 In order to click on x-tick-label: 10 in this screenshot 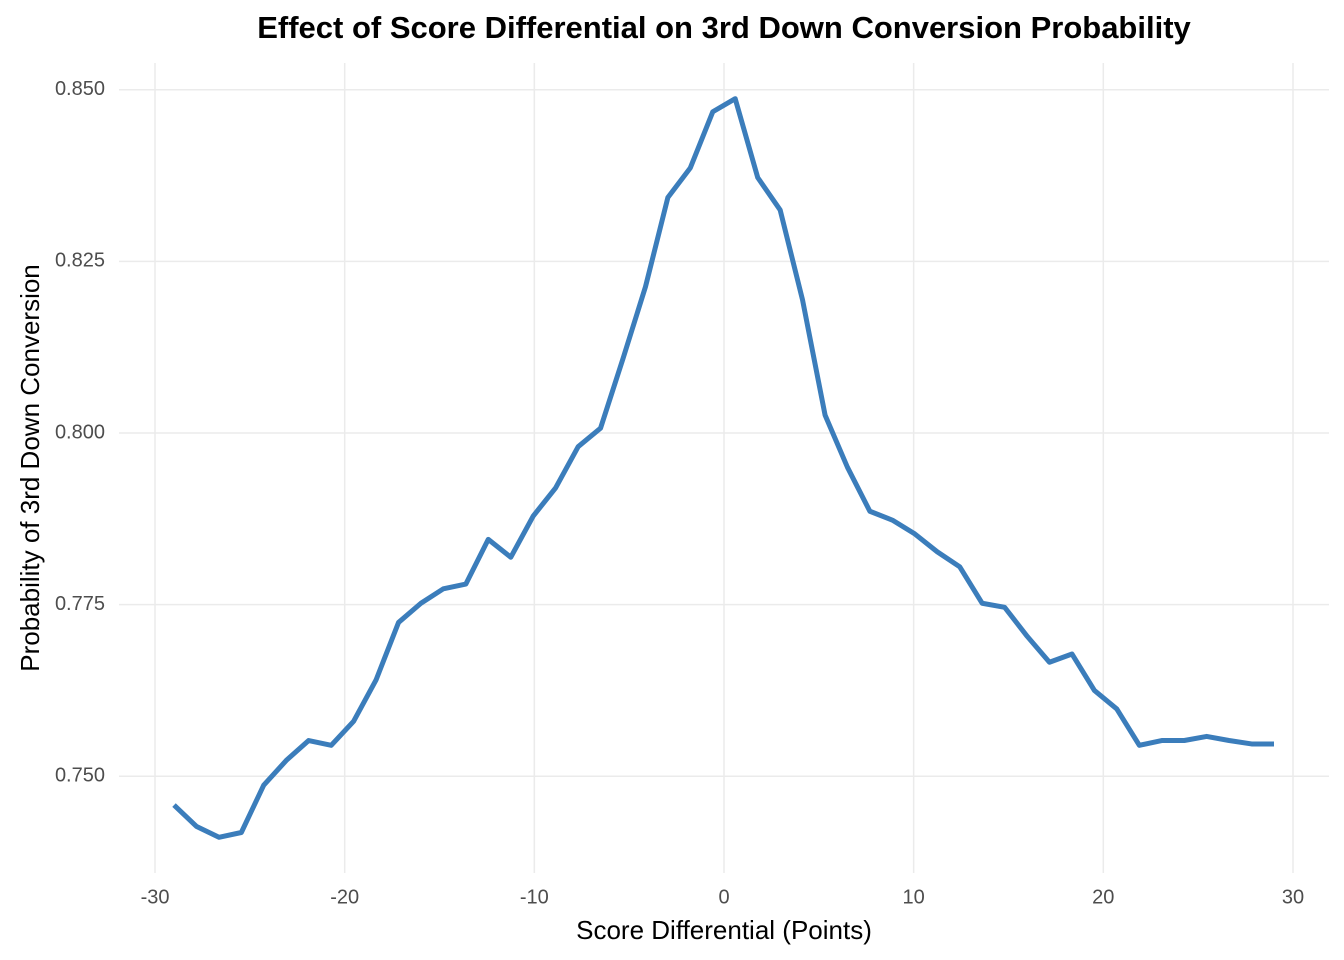, I will do `click(914, 897)`.